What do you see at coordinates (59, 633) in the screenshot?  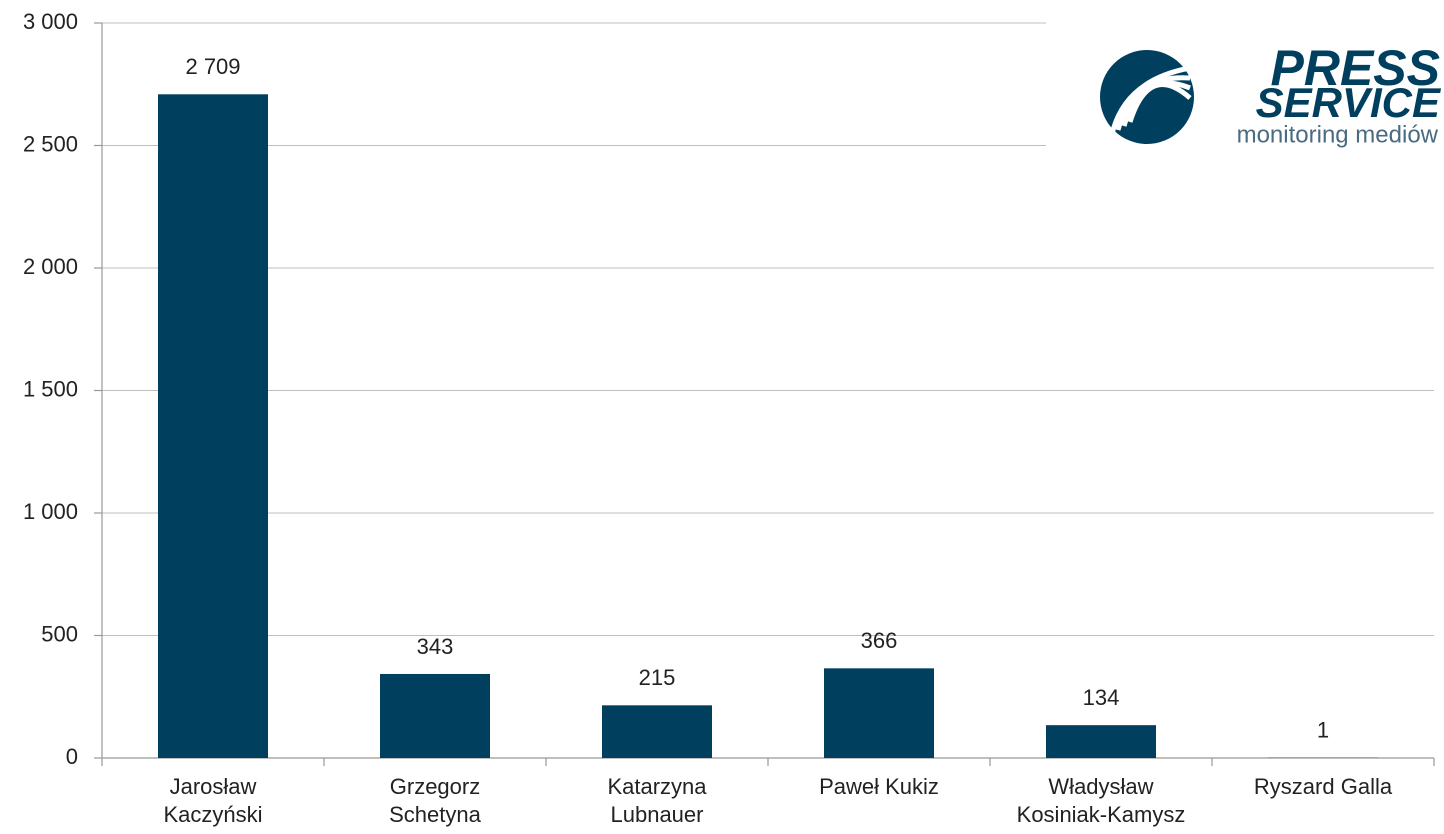 I see `y-tick-label: 500` at bounding box center [59, 633].